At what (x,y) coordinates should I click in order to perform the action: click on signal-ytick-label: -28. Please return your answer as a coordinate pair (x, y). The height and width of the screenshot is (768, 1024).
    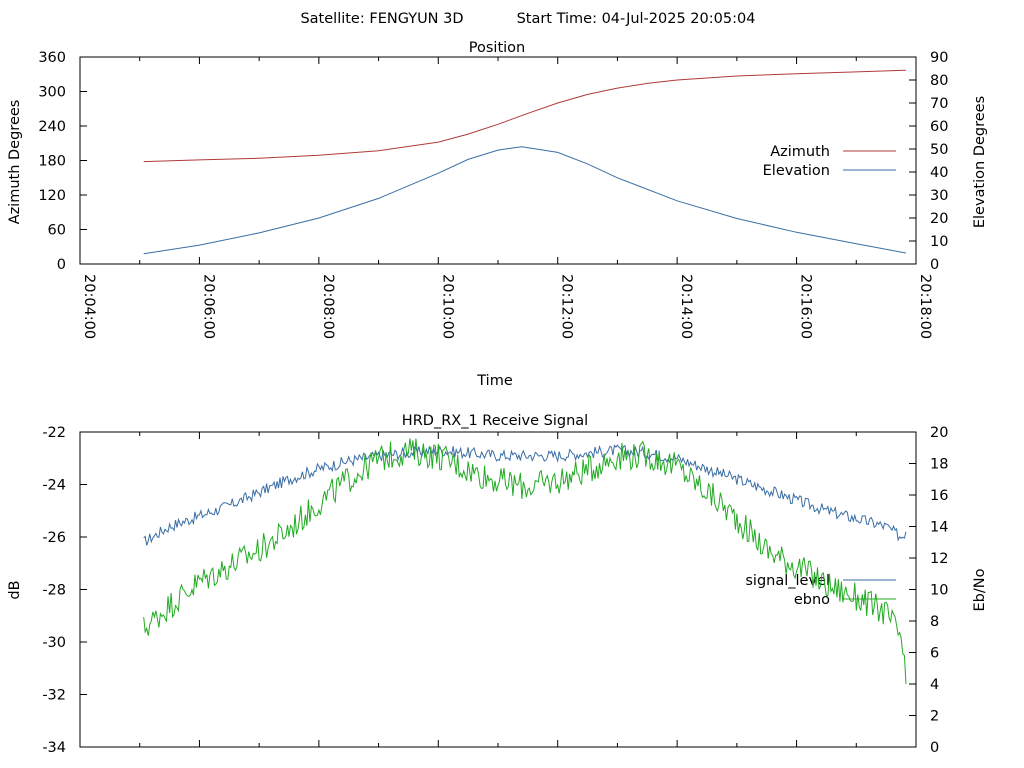
    Looking at the image, I should click on (54, 591).